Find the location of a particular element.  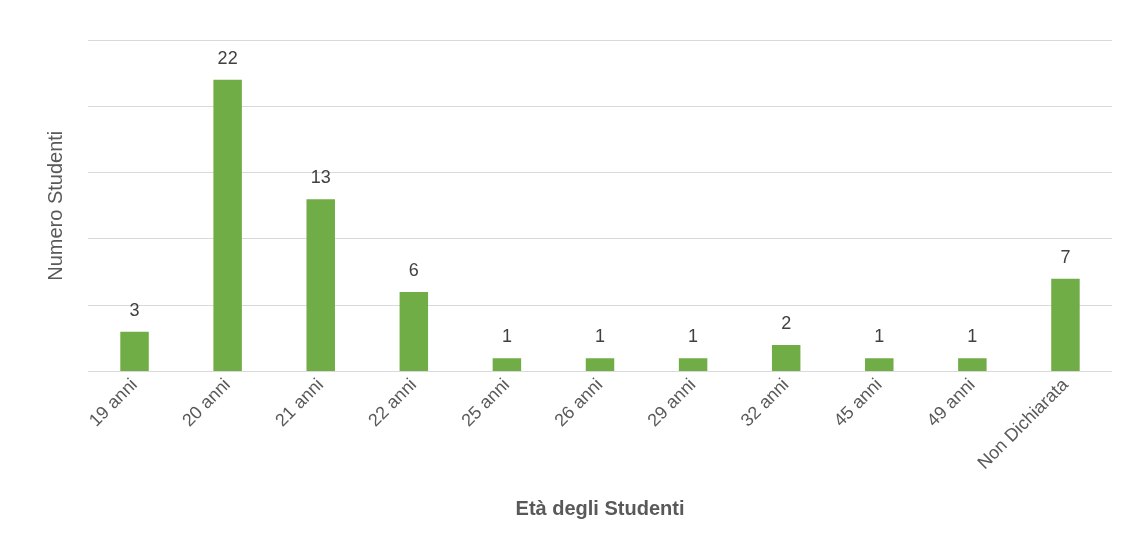

data-label: 13 is located at coordinates (320, 177).